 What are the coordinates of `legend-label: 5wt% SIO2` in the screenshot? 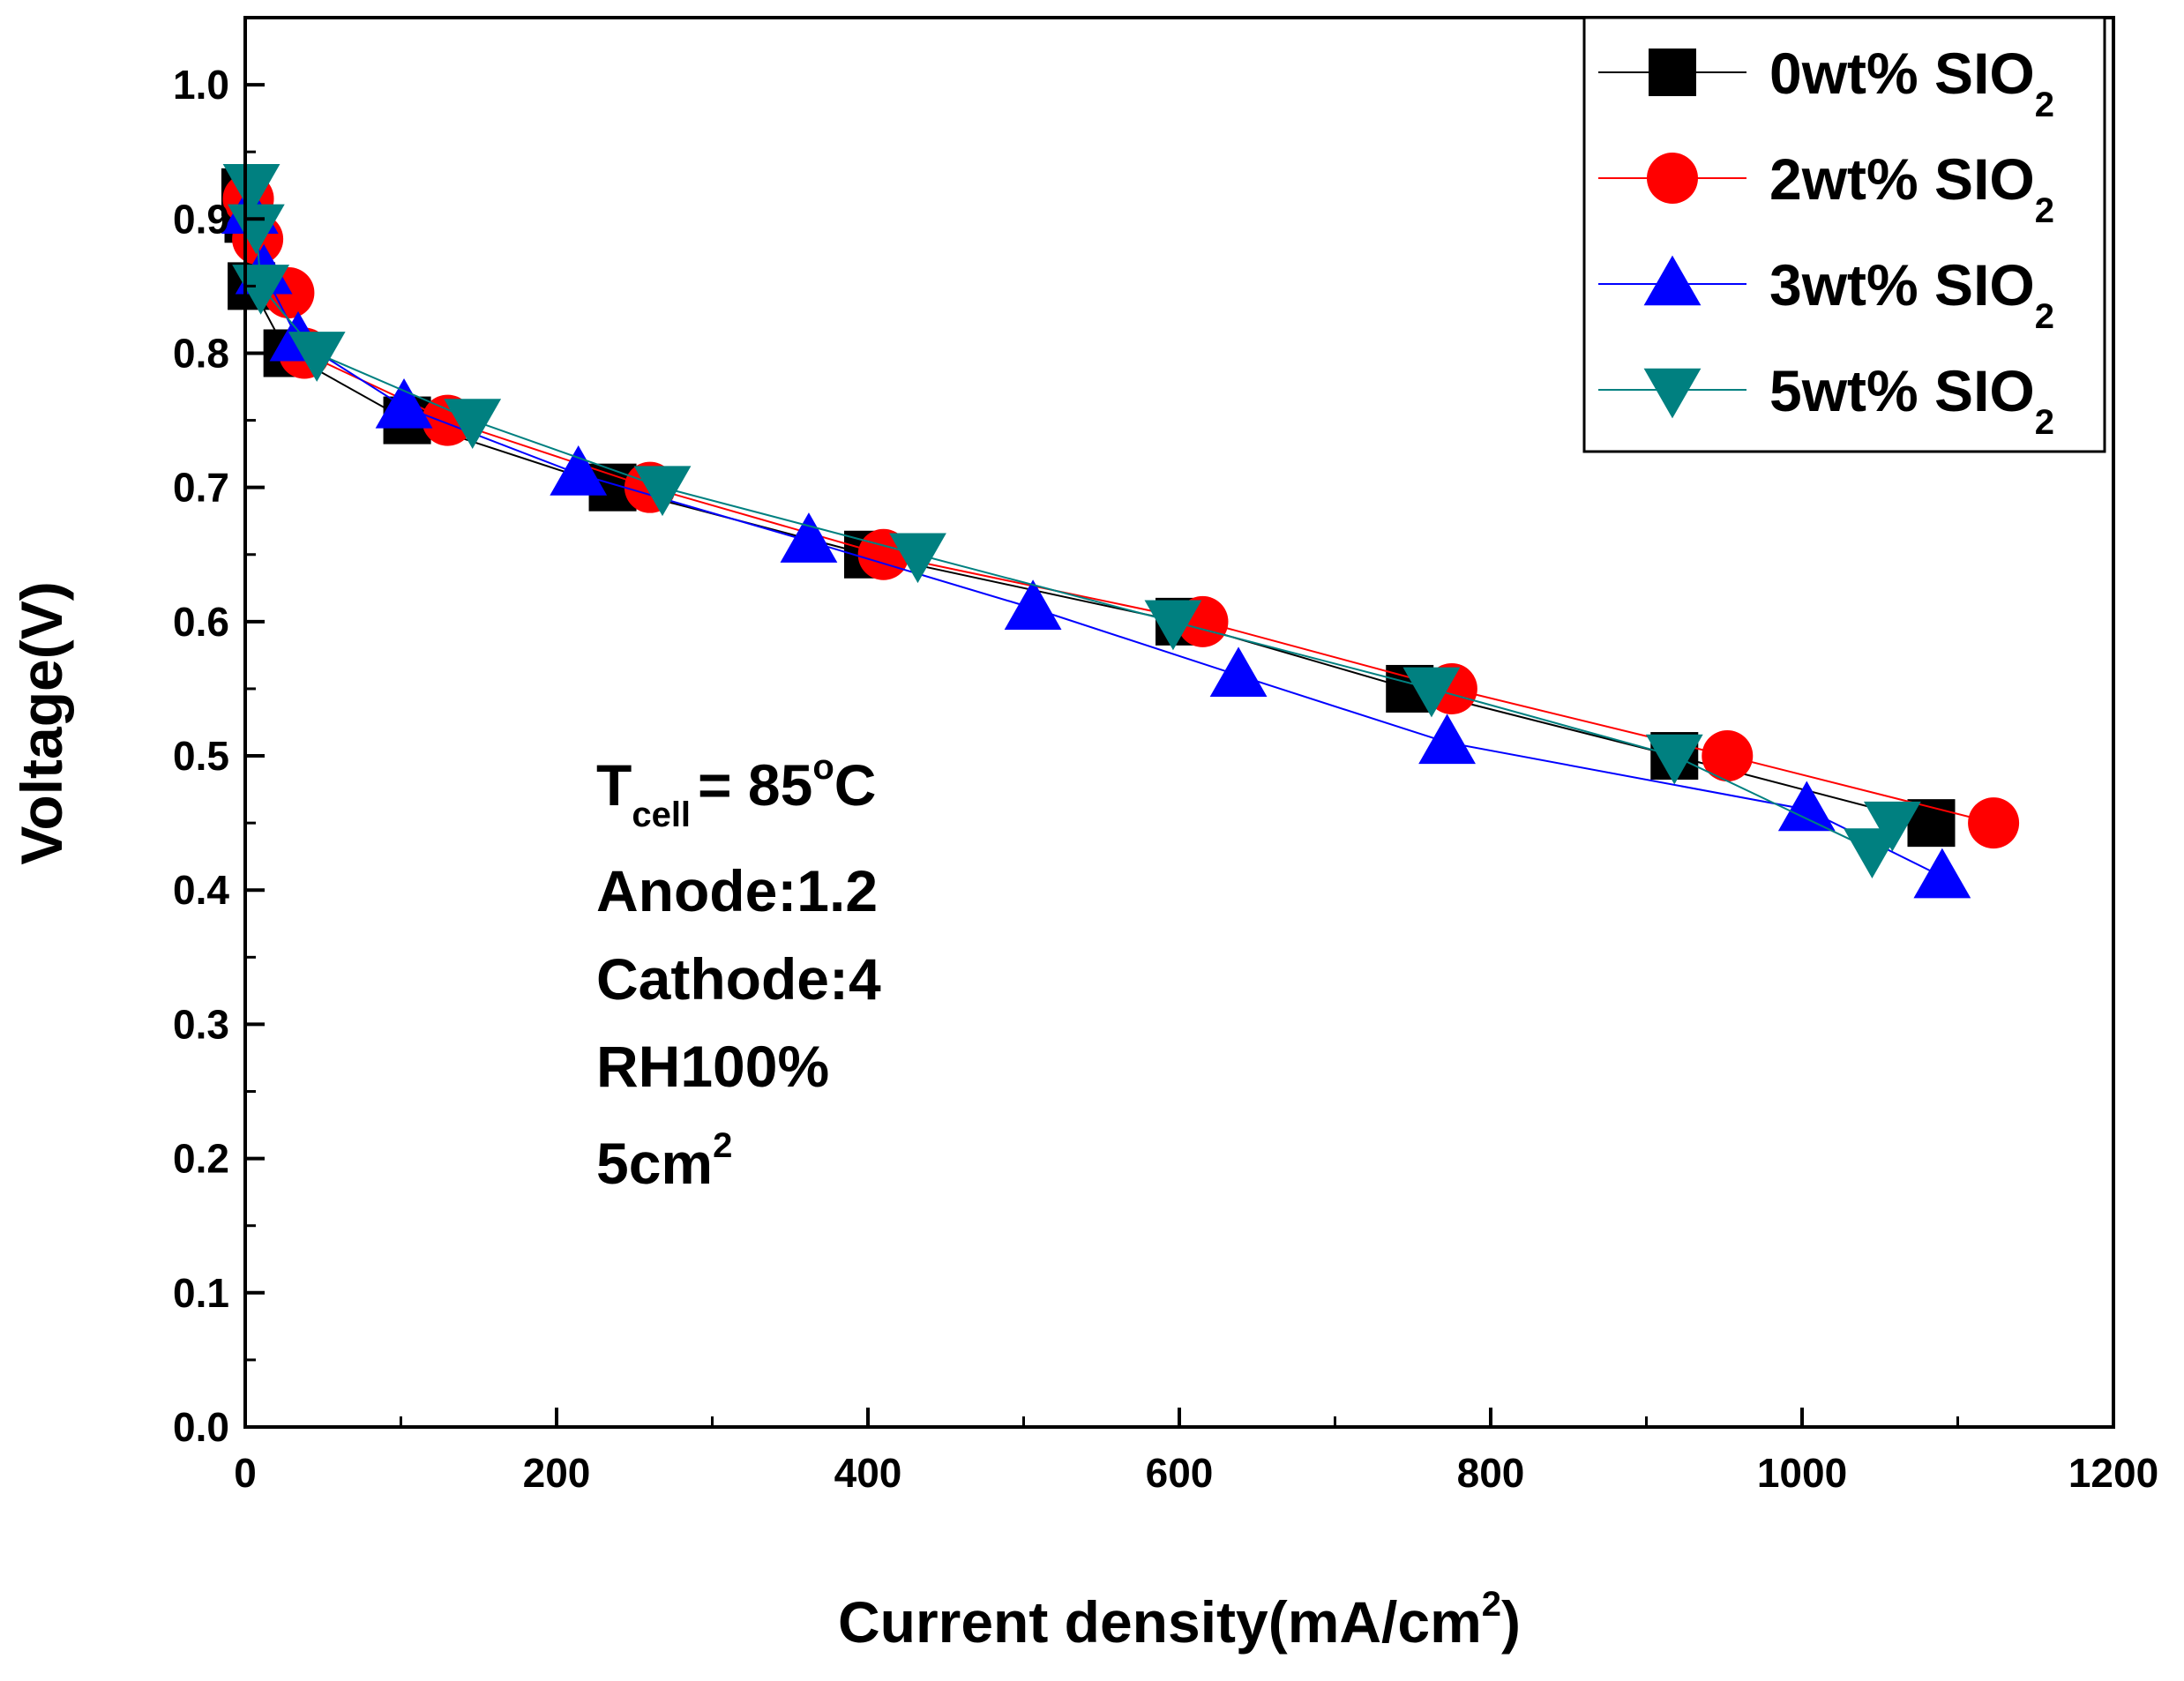 It's located at (1911, 400).